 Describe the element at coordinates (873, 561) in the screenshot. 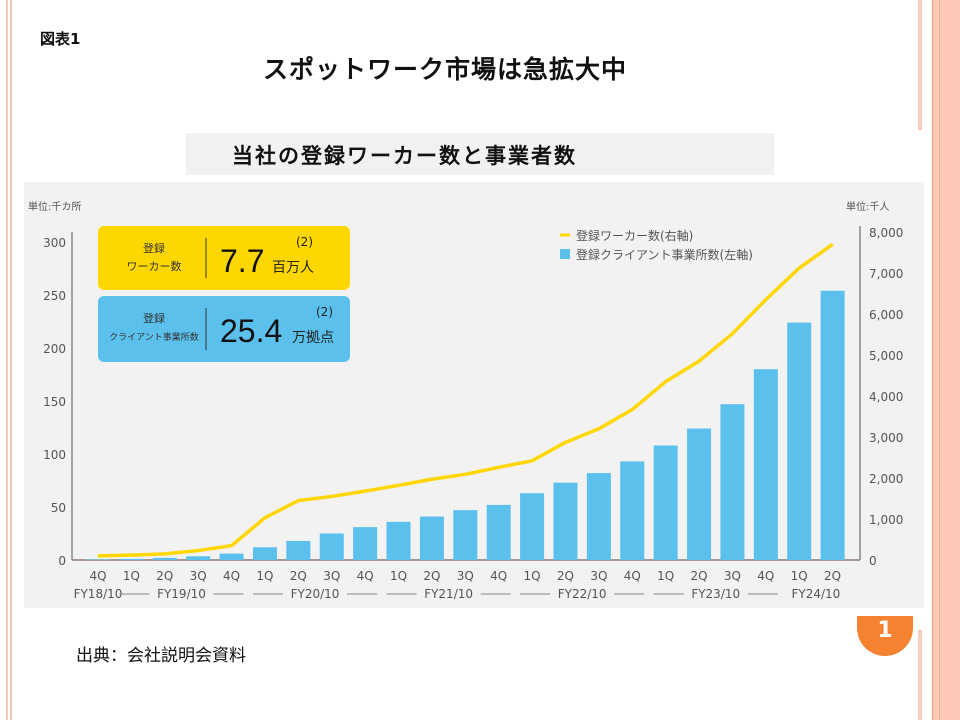

I see `right-axis-tick-label: 0` at that location.